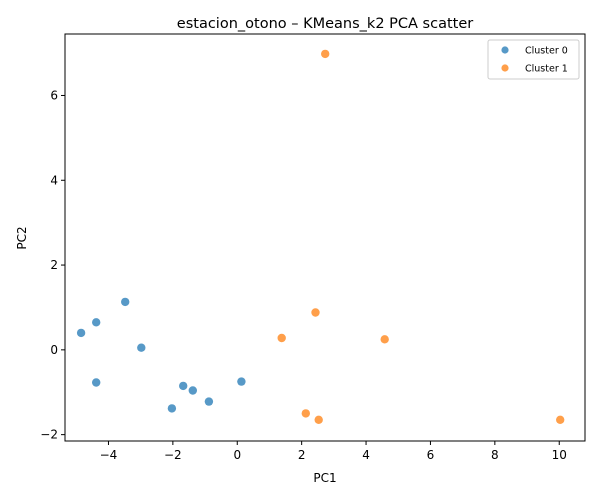 The image size is (600, 504). What do you see at coordinates (54, 95) in the screenshot?
I see `y-tick-label: 6` at bounding box center [54, 95].